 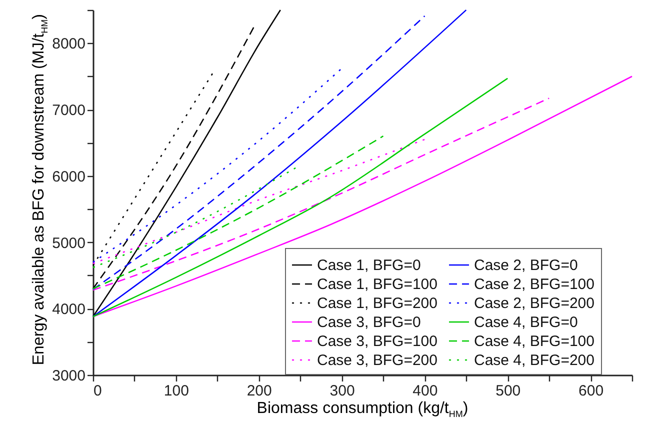 What do you see at coordinates (591, 391) in the screenshot?
I see `x-tick-label: 600` at bounding box center [591, 391].